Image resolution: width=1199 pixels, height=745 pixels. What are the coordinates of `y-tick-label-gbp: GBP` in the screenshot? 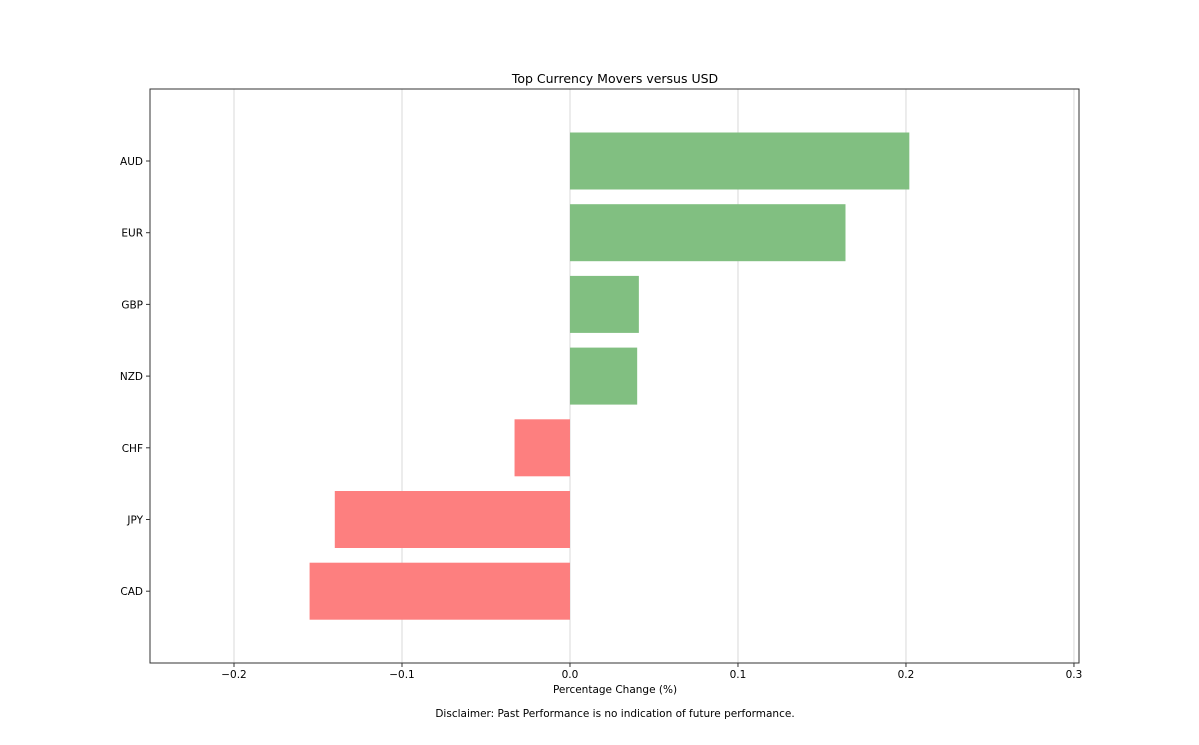 It's located at (132, 305).